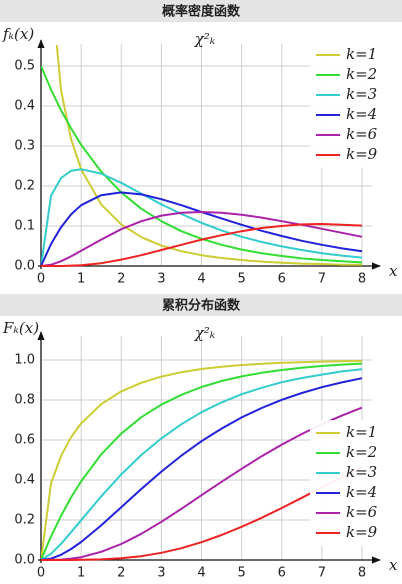 Image resolution: width=402 pixels, height=584 pixels. Describe the element at coordinates (24, 360) in the screenshot. I see `y-tick-label: 1.0` at that location.